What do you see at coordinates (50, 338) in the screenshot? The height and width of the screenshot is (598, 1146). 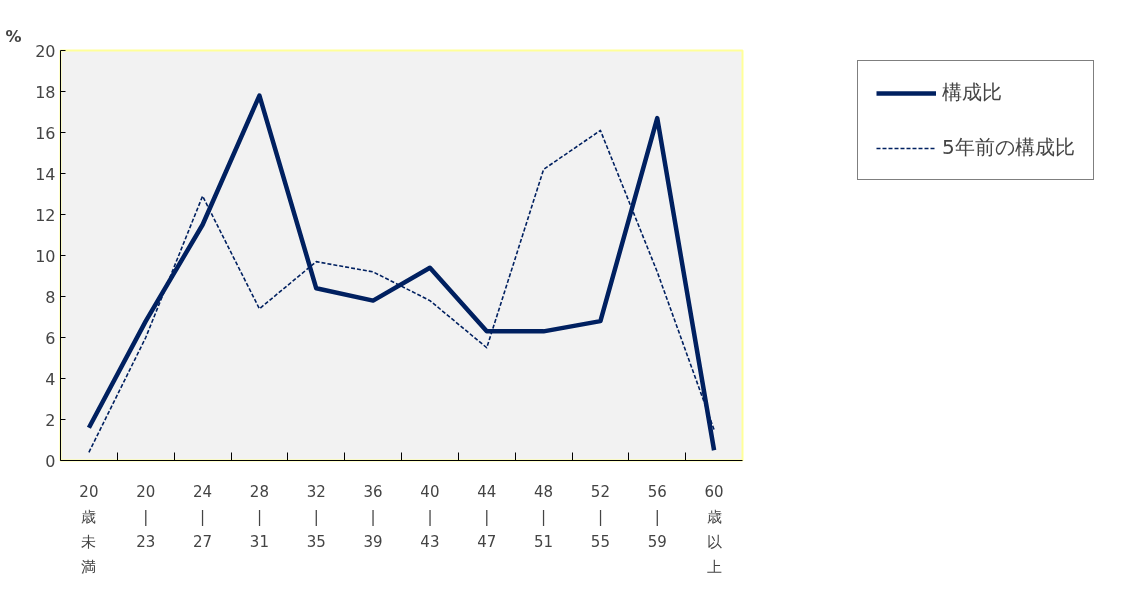 I see `y-tick-label: 6` at bounding box center [50, 338].